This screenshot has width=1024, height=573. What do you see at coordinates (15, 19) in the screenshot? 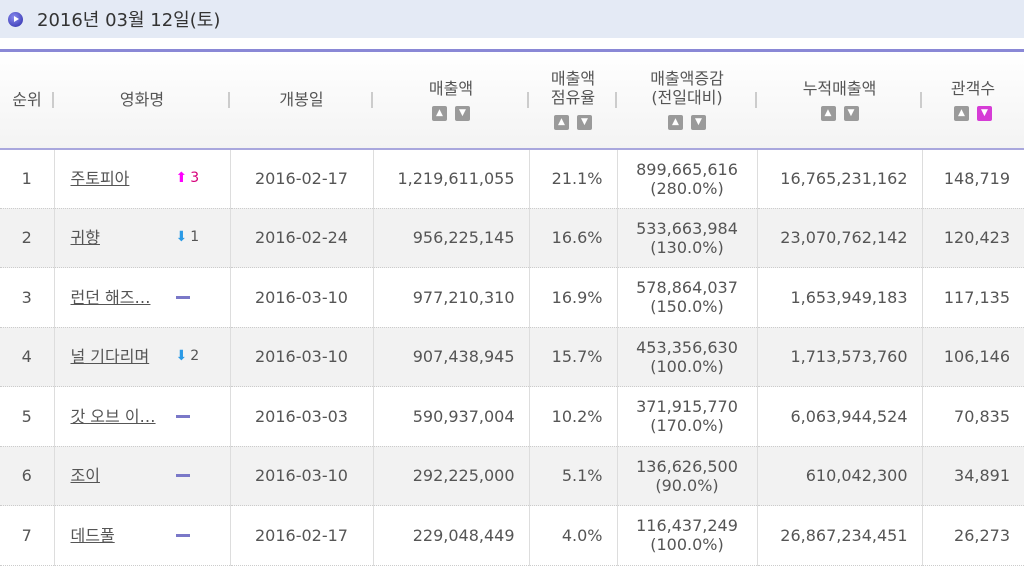
I see `play-bullet-icon` at bounding box center [15, 19].